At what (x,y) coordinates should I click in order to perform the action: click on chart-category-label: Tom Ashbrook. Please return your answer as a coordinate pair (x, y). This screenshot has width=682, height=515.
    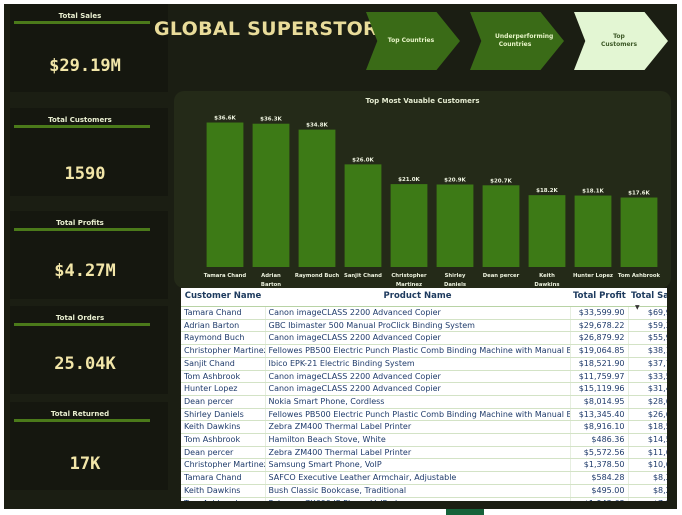
    Looking at the image, I should click on (639, 276).